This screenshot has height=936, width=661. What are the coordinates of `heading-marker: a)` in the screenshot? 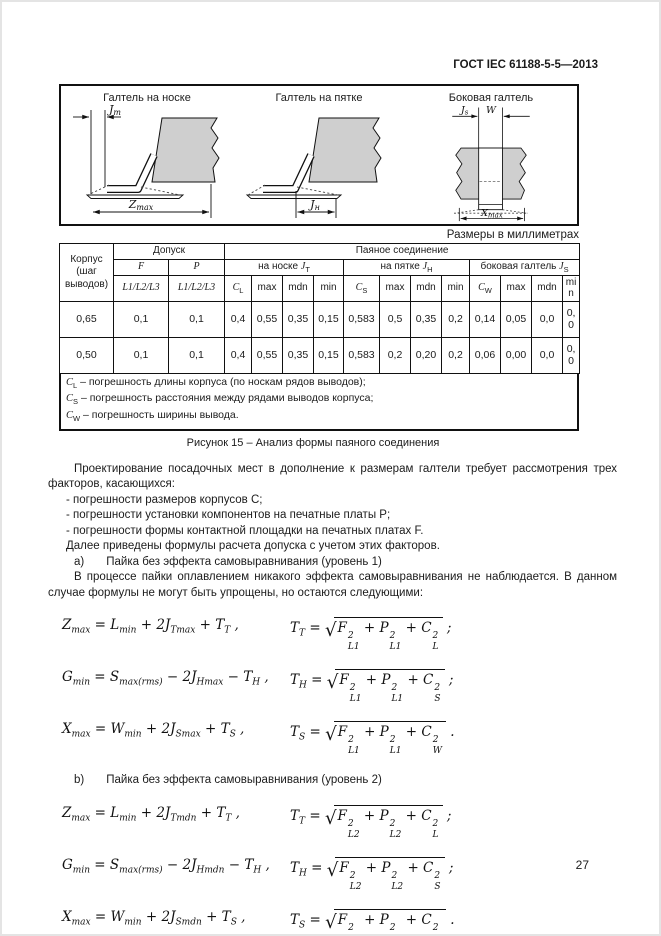 It's located at (79, 561).